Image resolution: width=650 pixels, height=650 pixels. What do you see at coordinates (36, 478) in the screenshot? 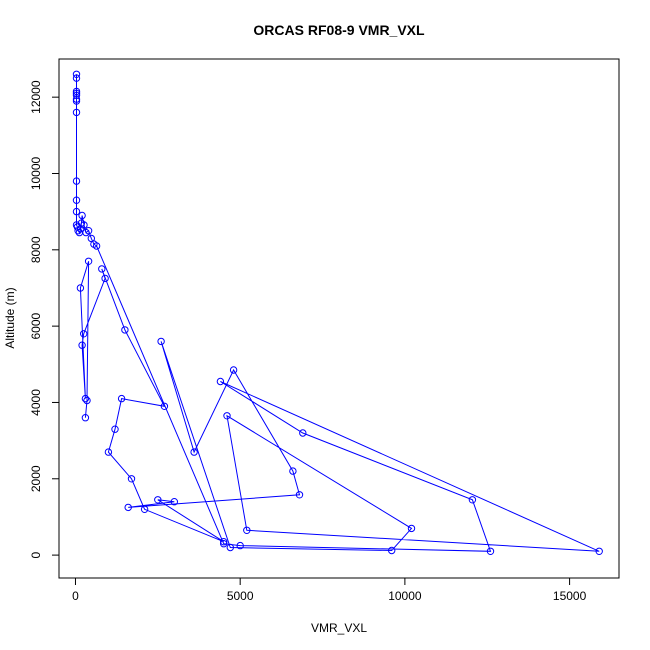
I see `y-tick-label: 2000` at bounding box center [36, 478].